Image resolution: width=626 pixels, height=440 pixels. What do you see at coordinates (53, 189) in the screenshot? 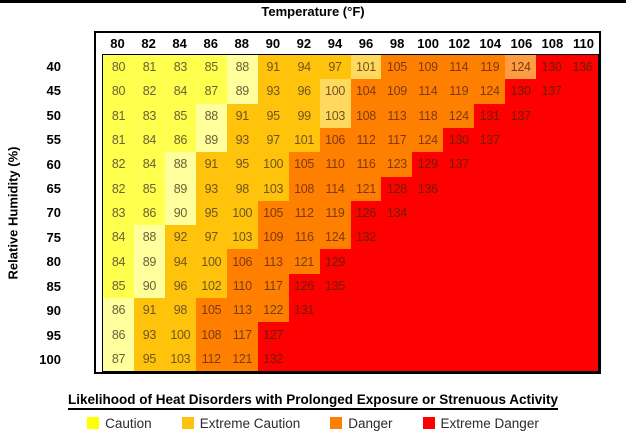
I see `row-label: 65` at bounding box center [53, 189].